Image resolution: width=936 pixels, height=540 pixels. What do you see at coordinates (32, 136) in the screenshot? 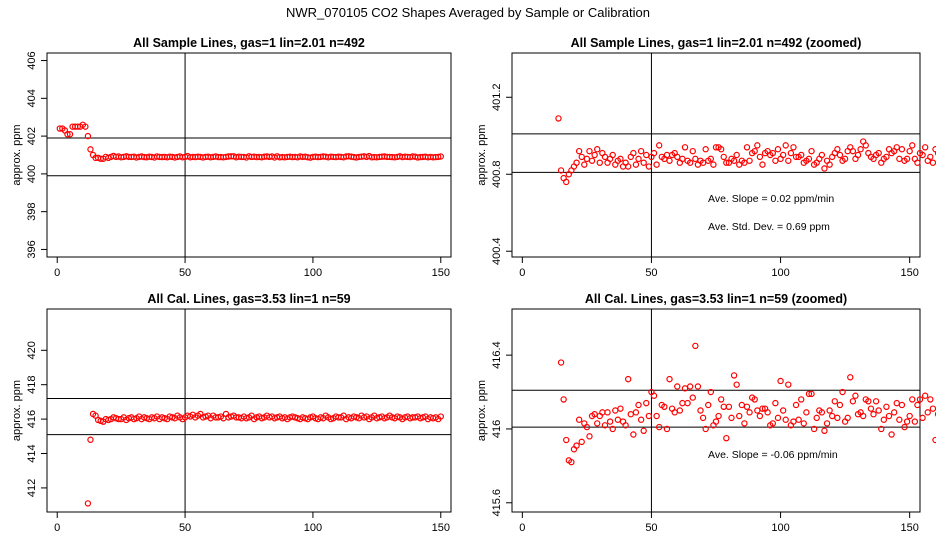
I see `y-tick-label: 402` at bounding box center [32, 136].